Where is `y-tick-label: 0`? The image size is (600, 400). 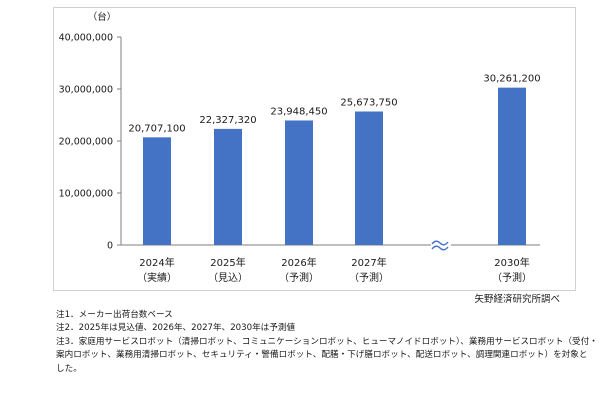 y-tick-label: 0 is located at coordinates (110, 246).